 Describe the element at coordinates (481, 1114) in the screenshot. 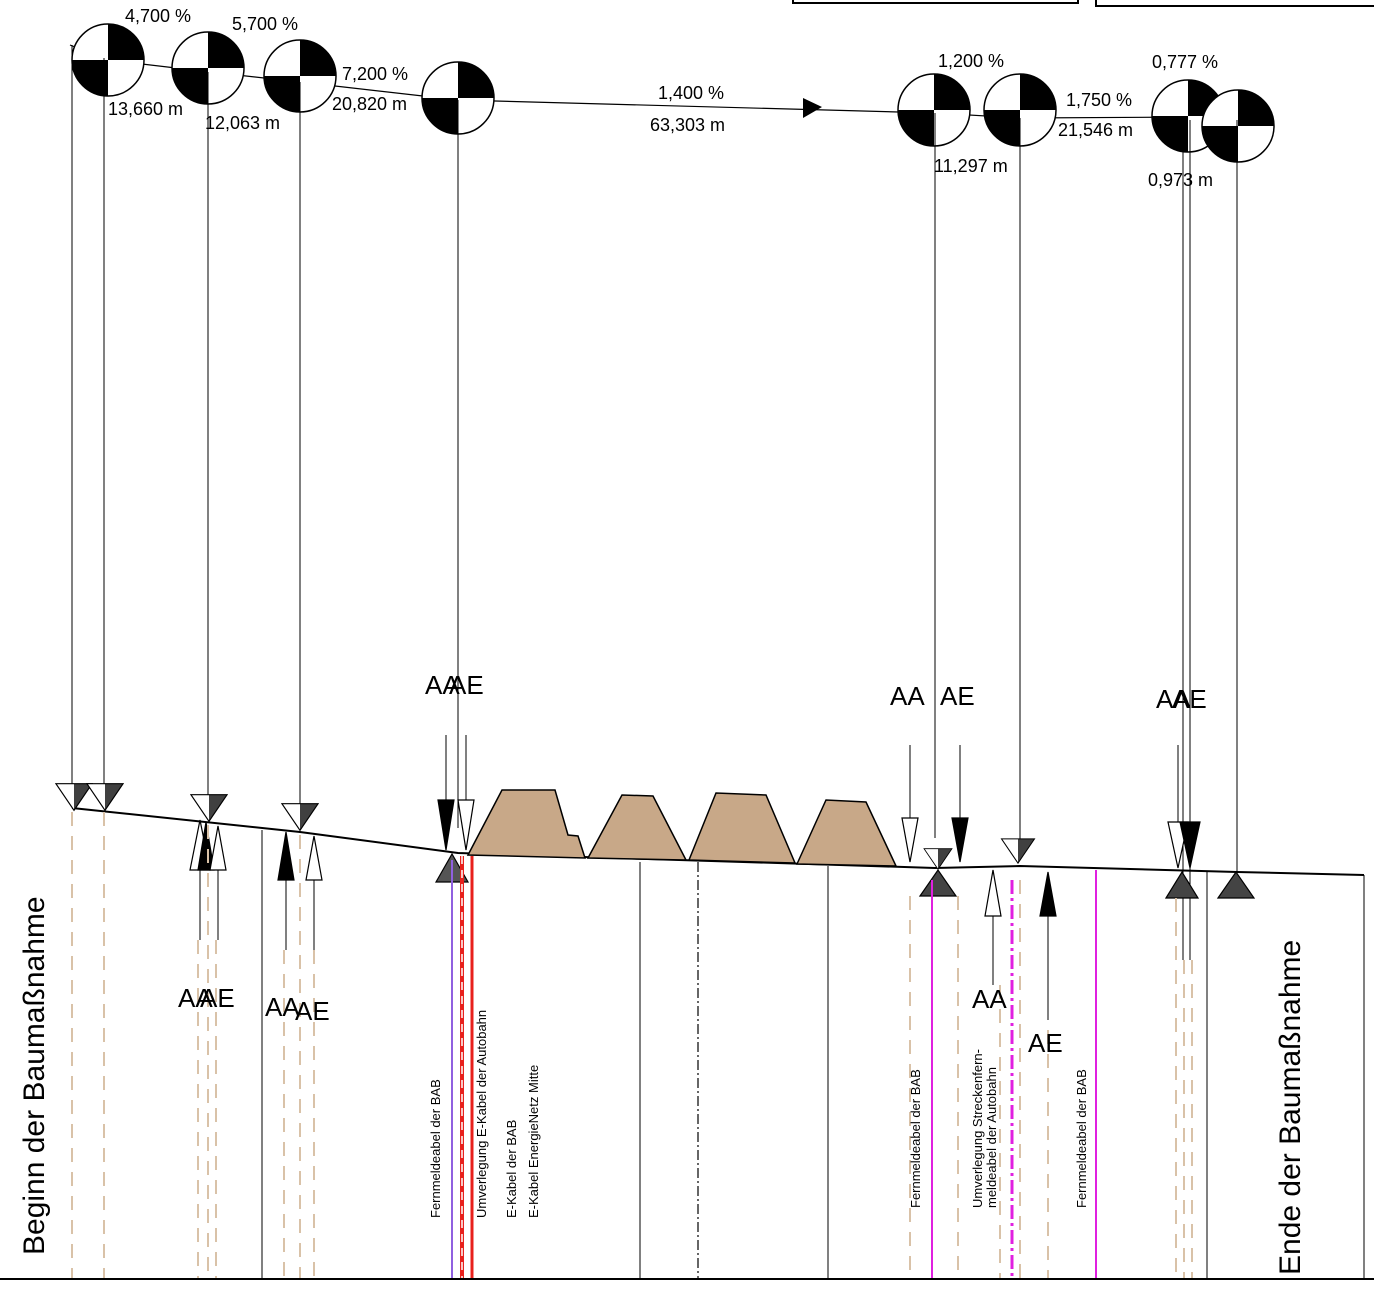

I see `cable-label: Umverlegung E-Kabel der Autobahn` at that location.